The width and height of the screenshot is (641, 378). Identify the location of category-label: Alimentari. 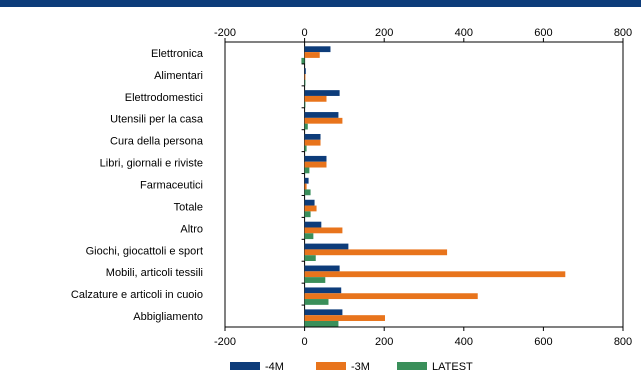
(178, 76).